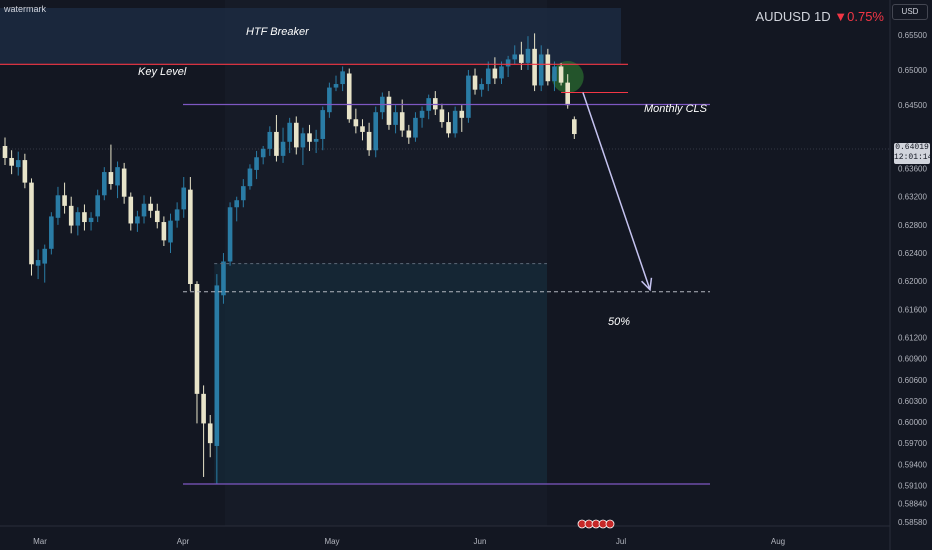 The height and width of the screenshot is (550, 932). What do you see at coordinates (40, 541) in the screenshot?
I see `time-tick-label: Mar` at bounding box center [40, 541].